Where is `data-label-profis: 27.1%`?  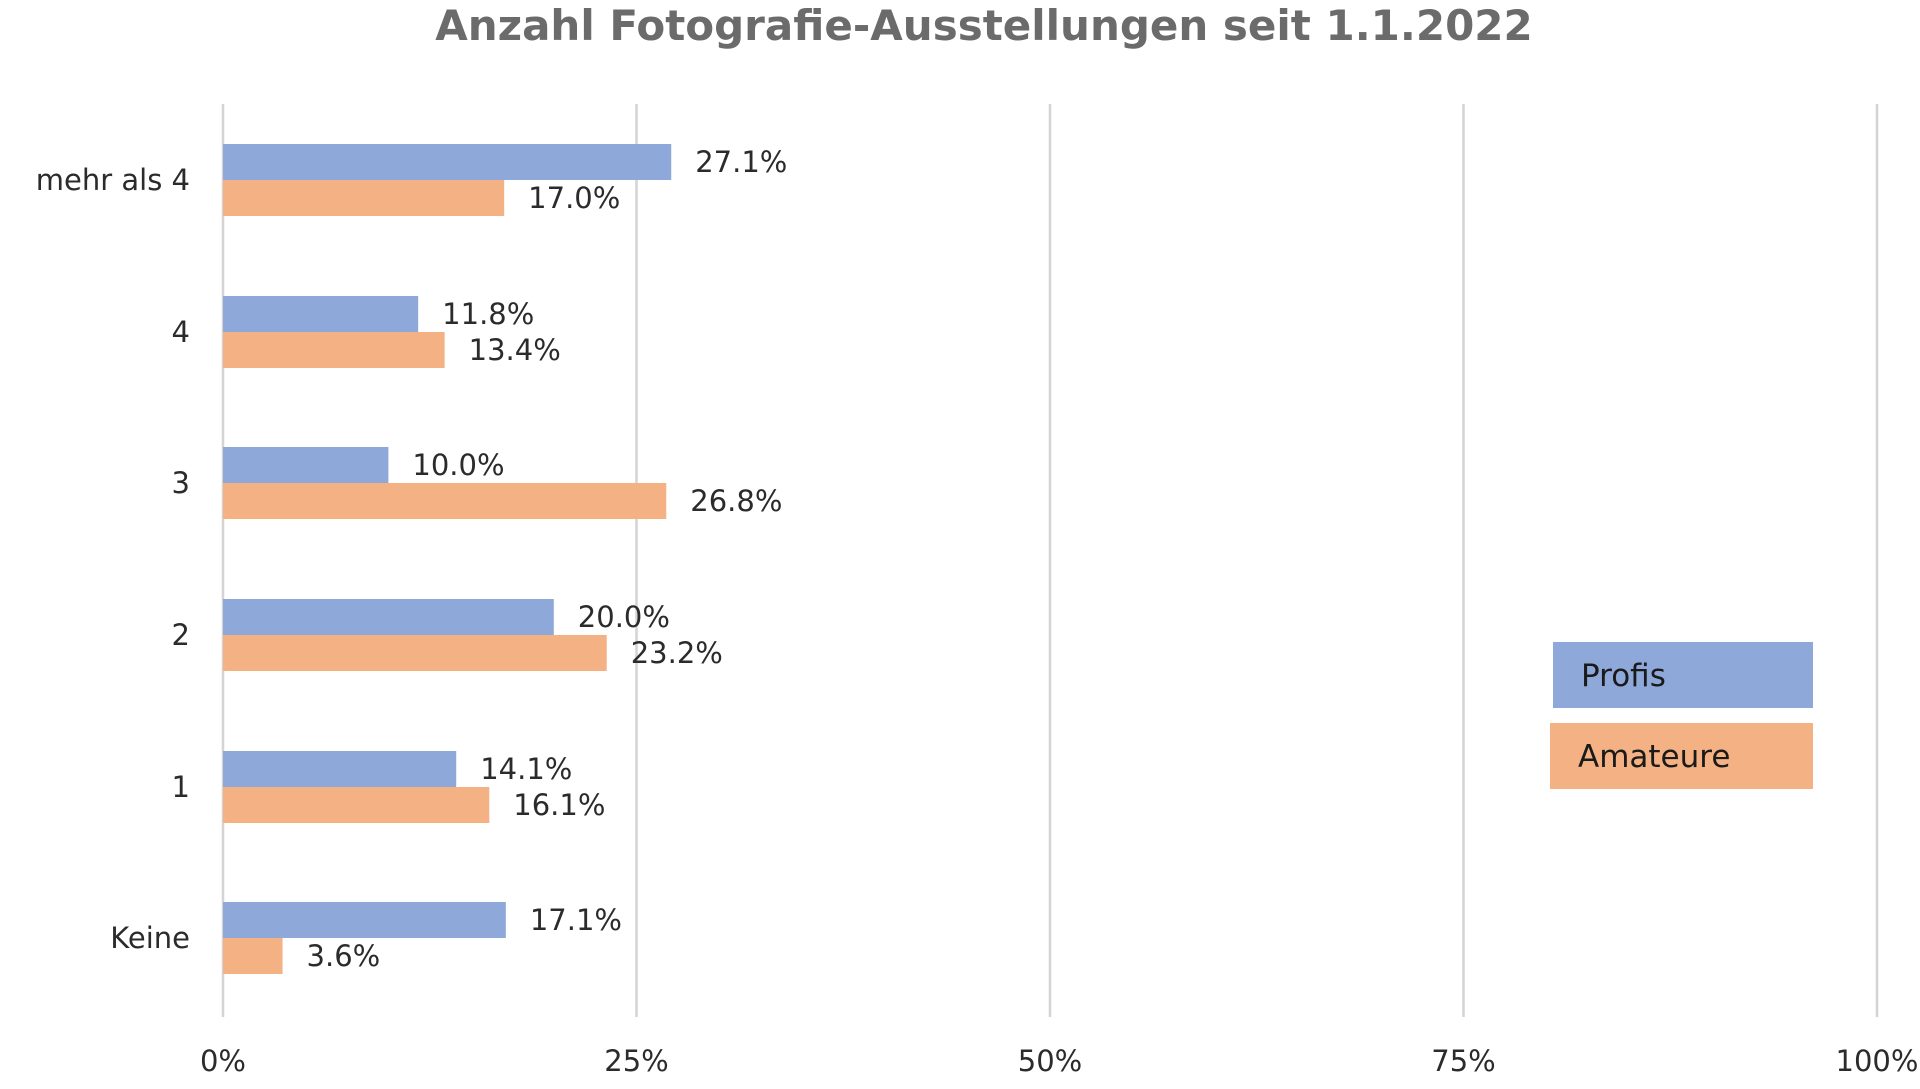
data-label-profis: 27.1% is located at coordinates (741, 162).